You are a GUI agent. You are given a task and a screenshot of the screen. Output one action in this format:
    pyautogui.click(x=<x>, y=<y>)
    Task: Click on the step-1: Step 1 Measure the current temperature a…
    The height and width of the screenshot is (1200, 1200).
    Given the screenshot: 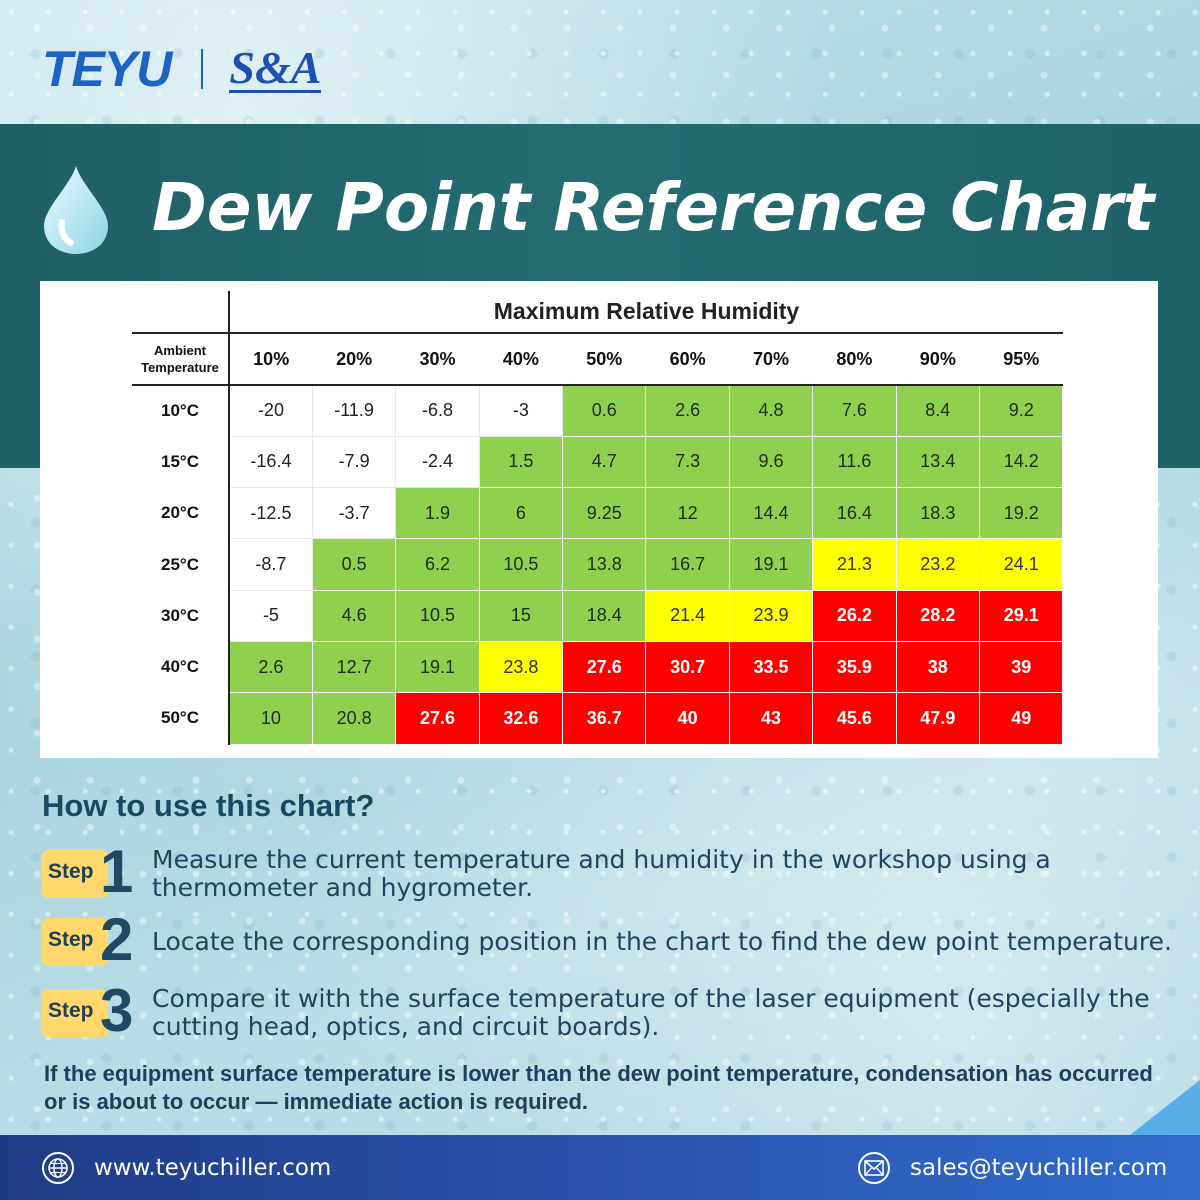 What is the action you would take?
    pyautogui.click(x=607, y=872)
    